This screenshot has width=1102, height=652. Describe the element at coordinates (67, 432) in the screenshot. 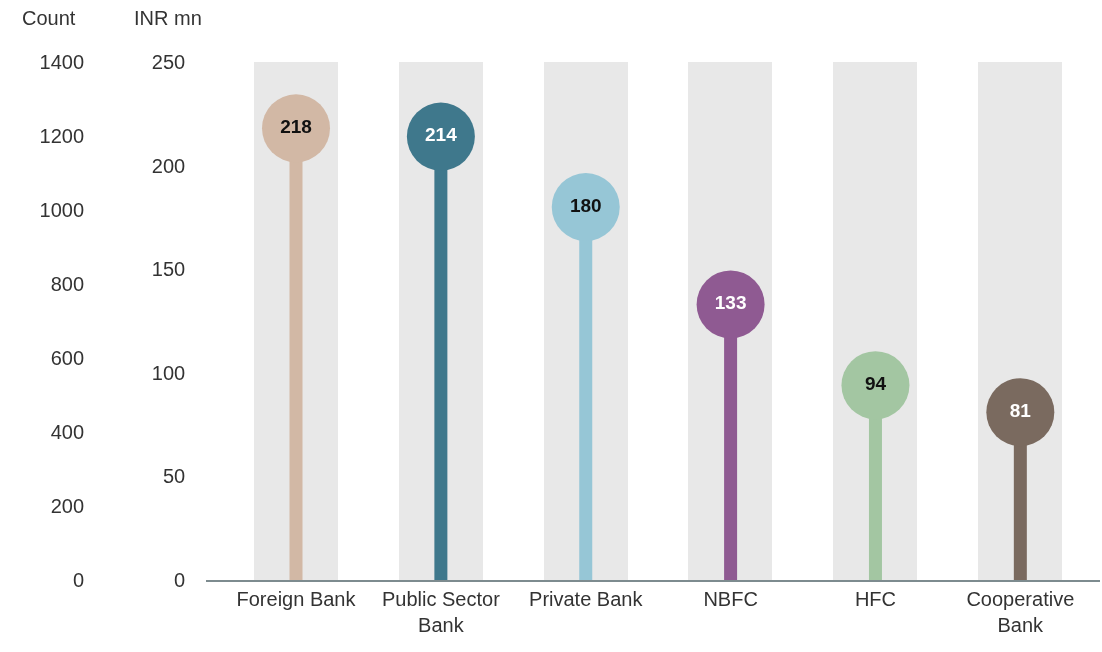

I see `y2-tick-label: 400` at that location.